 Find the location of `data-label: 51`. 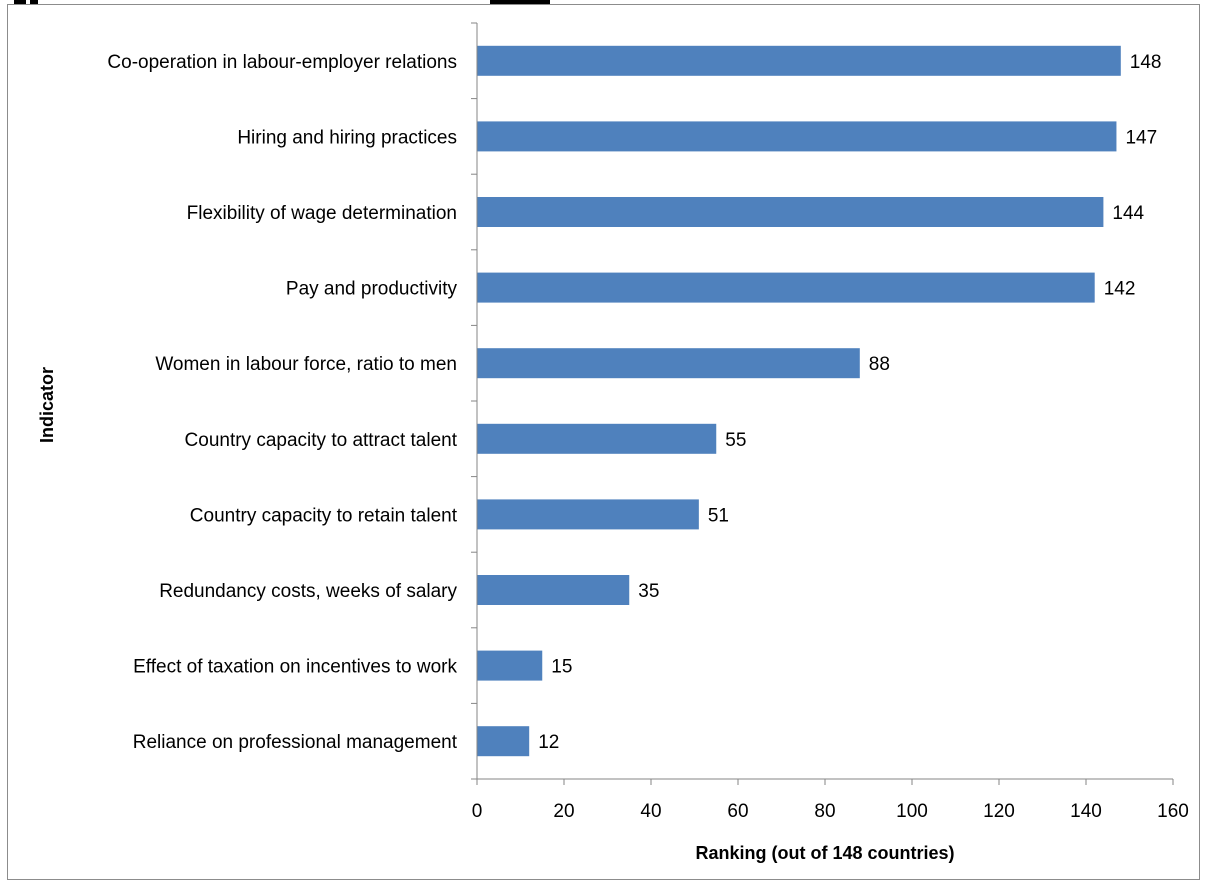

data-label: 51 is located at coordinates (718, 515).